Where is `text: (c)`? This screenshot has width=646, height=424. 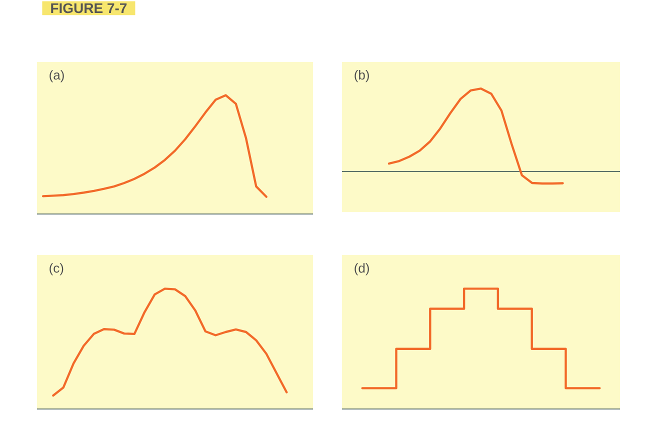
text: (c) is located at coordinates (57, 269).